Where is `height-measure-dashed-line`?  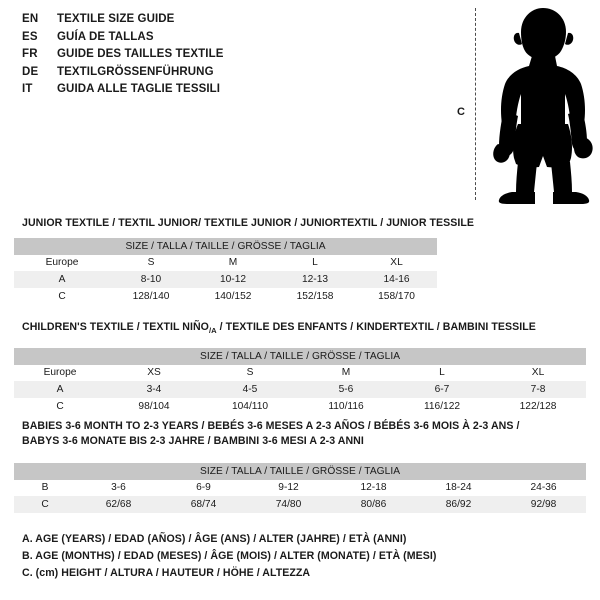
height-measure-dashed-line is located at coordinates (475, 104).